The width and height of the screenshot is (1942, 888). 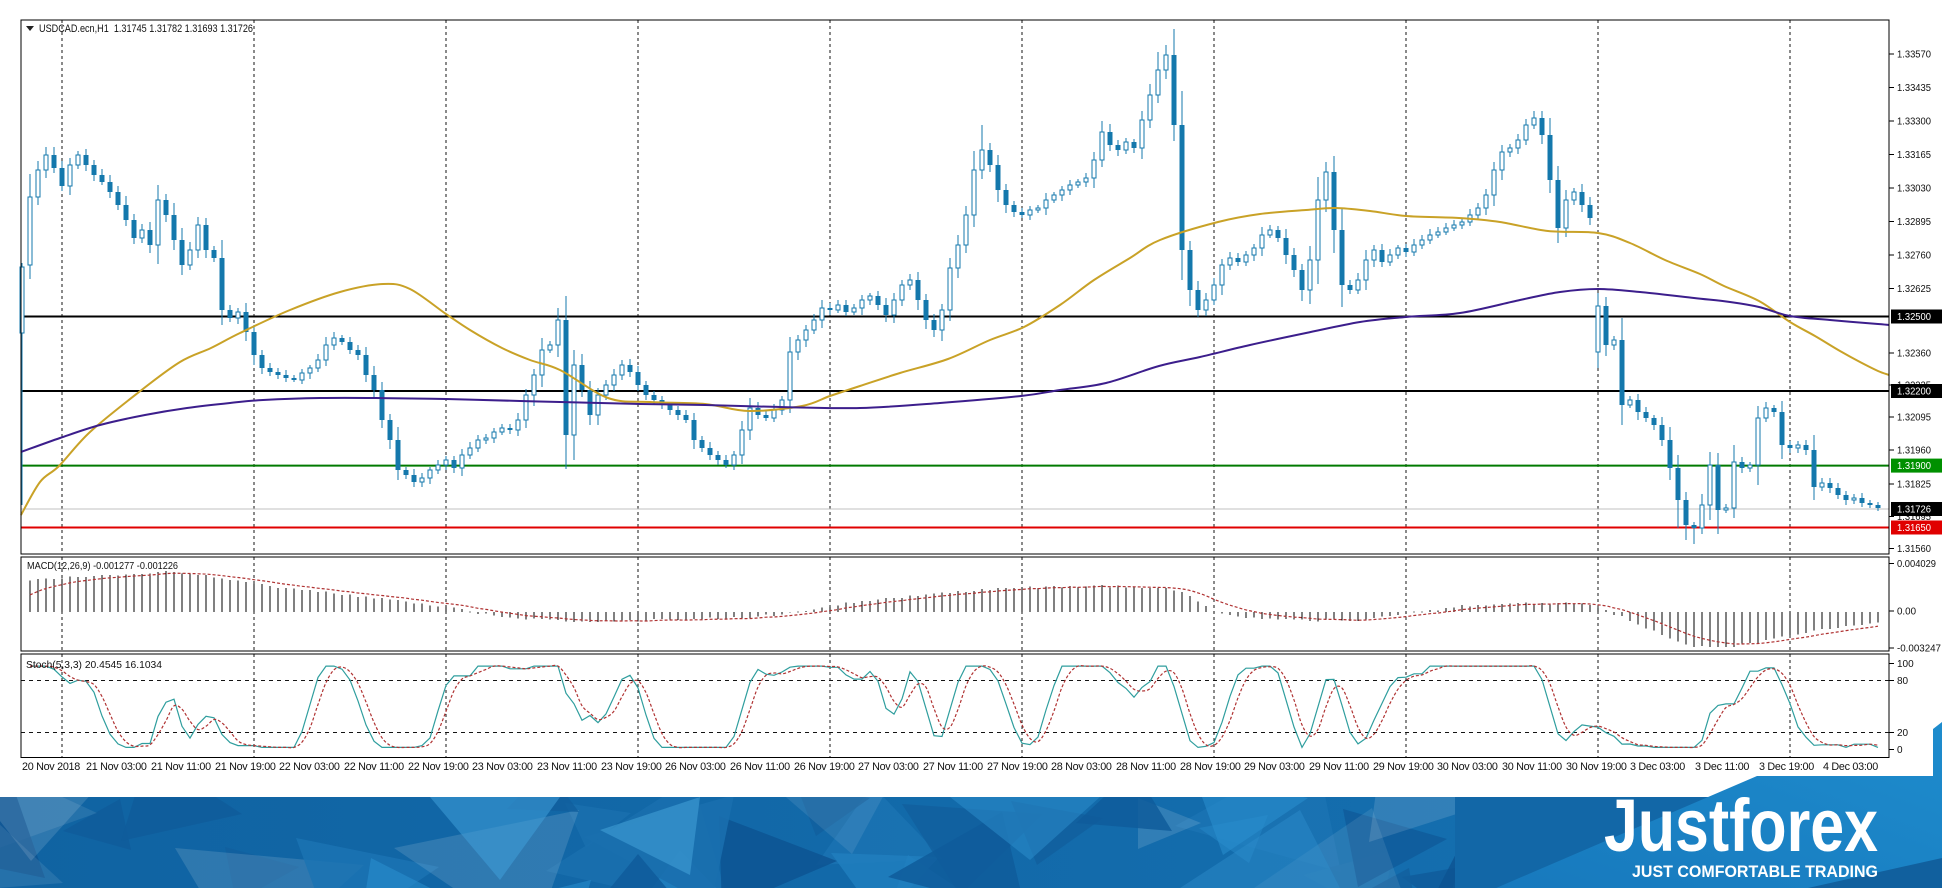 I want to click on svg-text: 1.33030, so click(x=1914, y=189).